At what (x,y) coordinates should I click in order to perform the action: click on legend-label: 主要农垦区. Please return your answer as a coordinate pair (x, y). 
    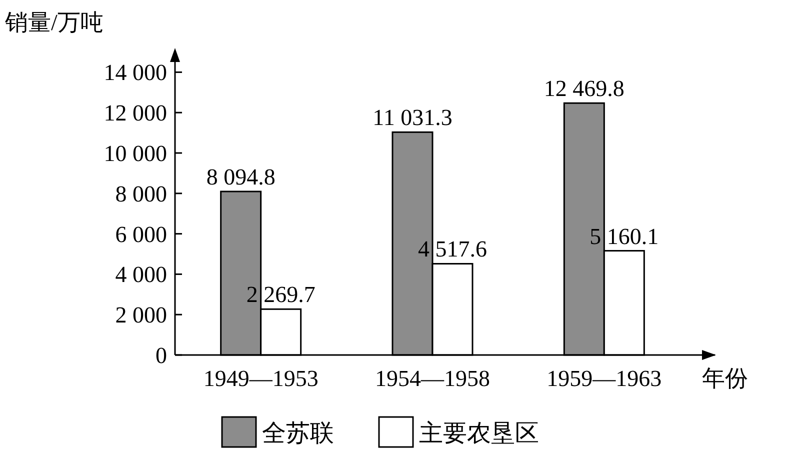
    Looking at the image, I should click on (479, 433).